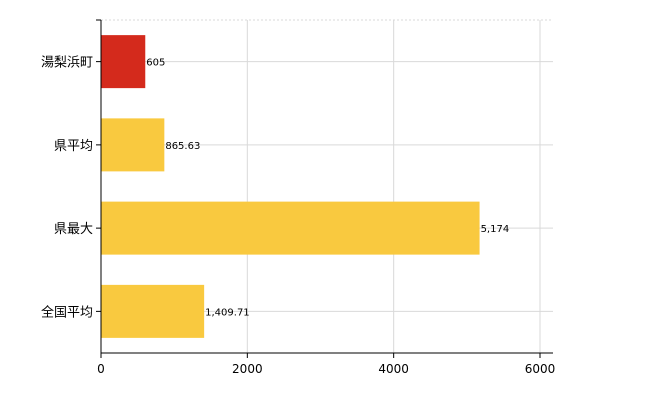 The width and height of the screenshot is (650, 400). Describe the element at coordinates (155, 63) in the screenshot. I see `data-label-0: 605` at that location.